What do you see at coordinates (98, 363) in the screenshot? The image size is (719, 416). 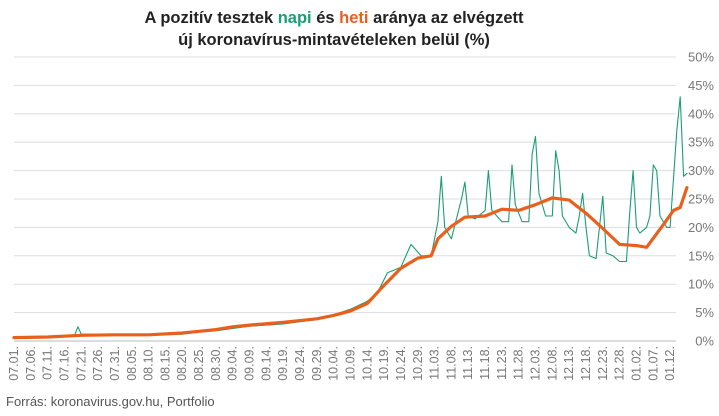 I see `x-tick-label: 07.26.` at bounding box center [98, 363].